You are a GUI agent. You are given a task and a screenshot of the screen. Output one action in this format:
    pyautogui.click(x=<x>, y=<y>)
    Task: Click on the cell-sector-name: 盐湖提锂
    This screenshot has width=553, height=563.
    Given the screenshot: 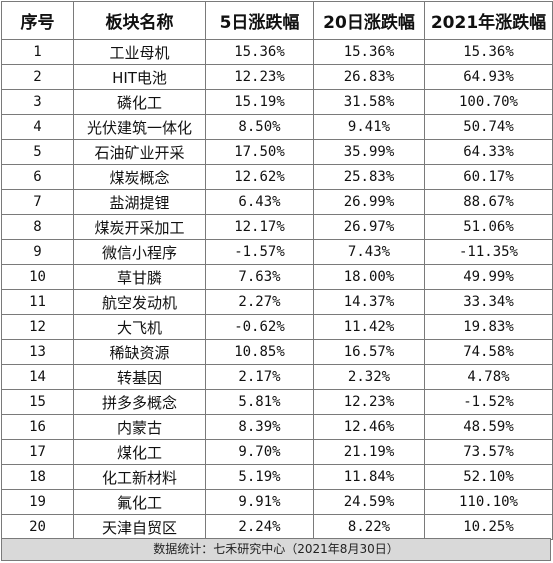 What is the action you would take?
    pyautogui.click(x=139, y=202)
    